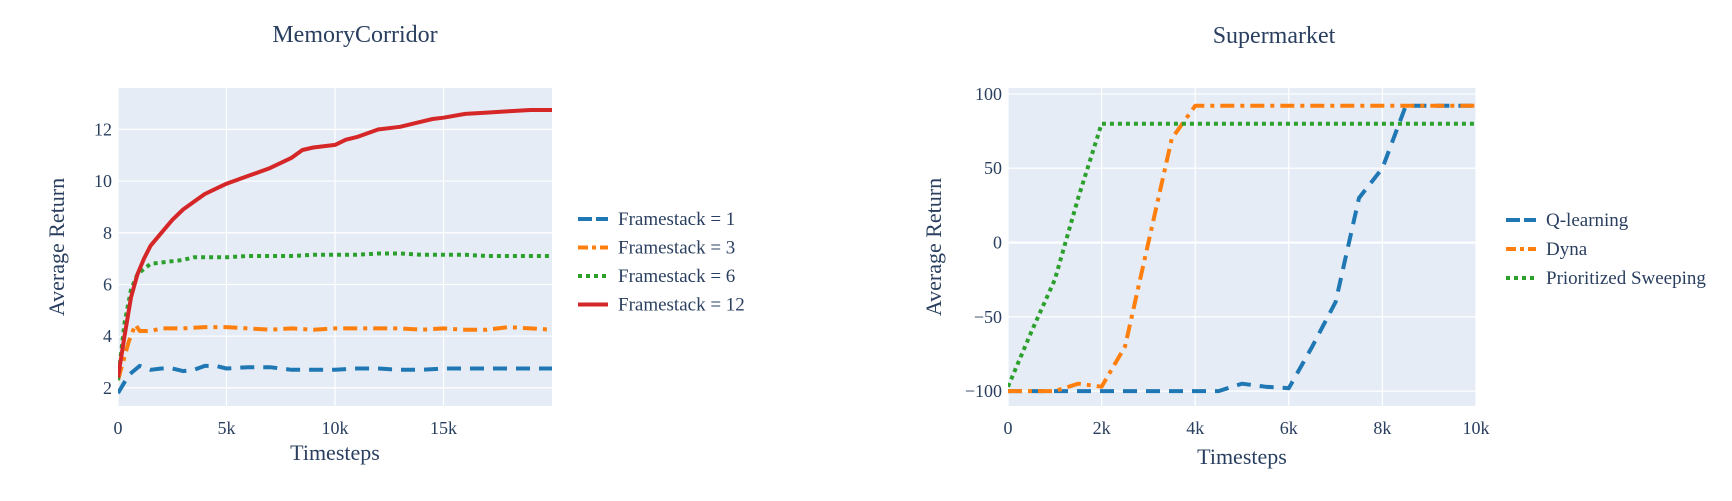 This screenshot has height=501, width=1732. I want to click on y-tick-label: 0, so click(997, 243).